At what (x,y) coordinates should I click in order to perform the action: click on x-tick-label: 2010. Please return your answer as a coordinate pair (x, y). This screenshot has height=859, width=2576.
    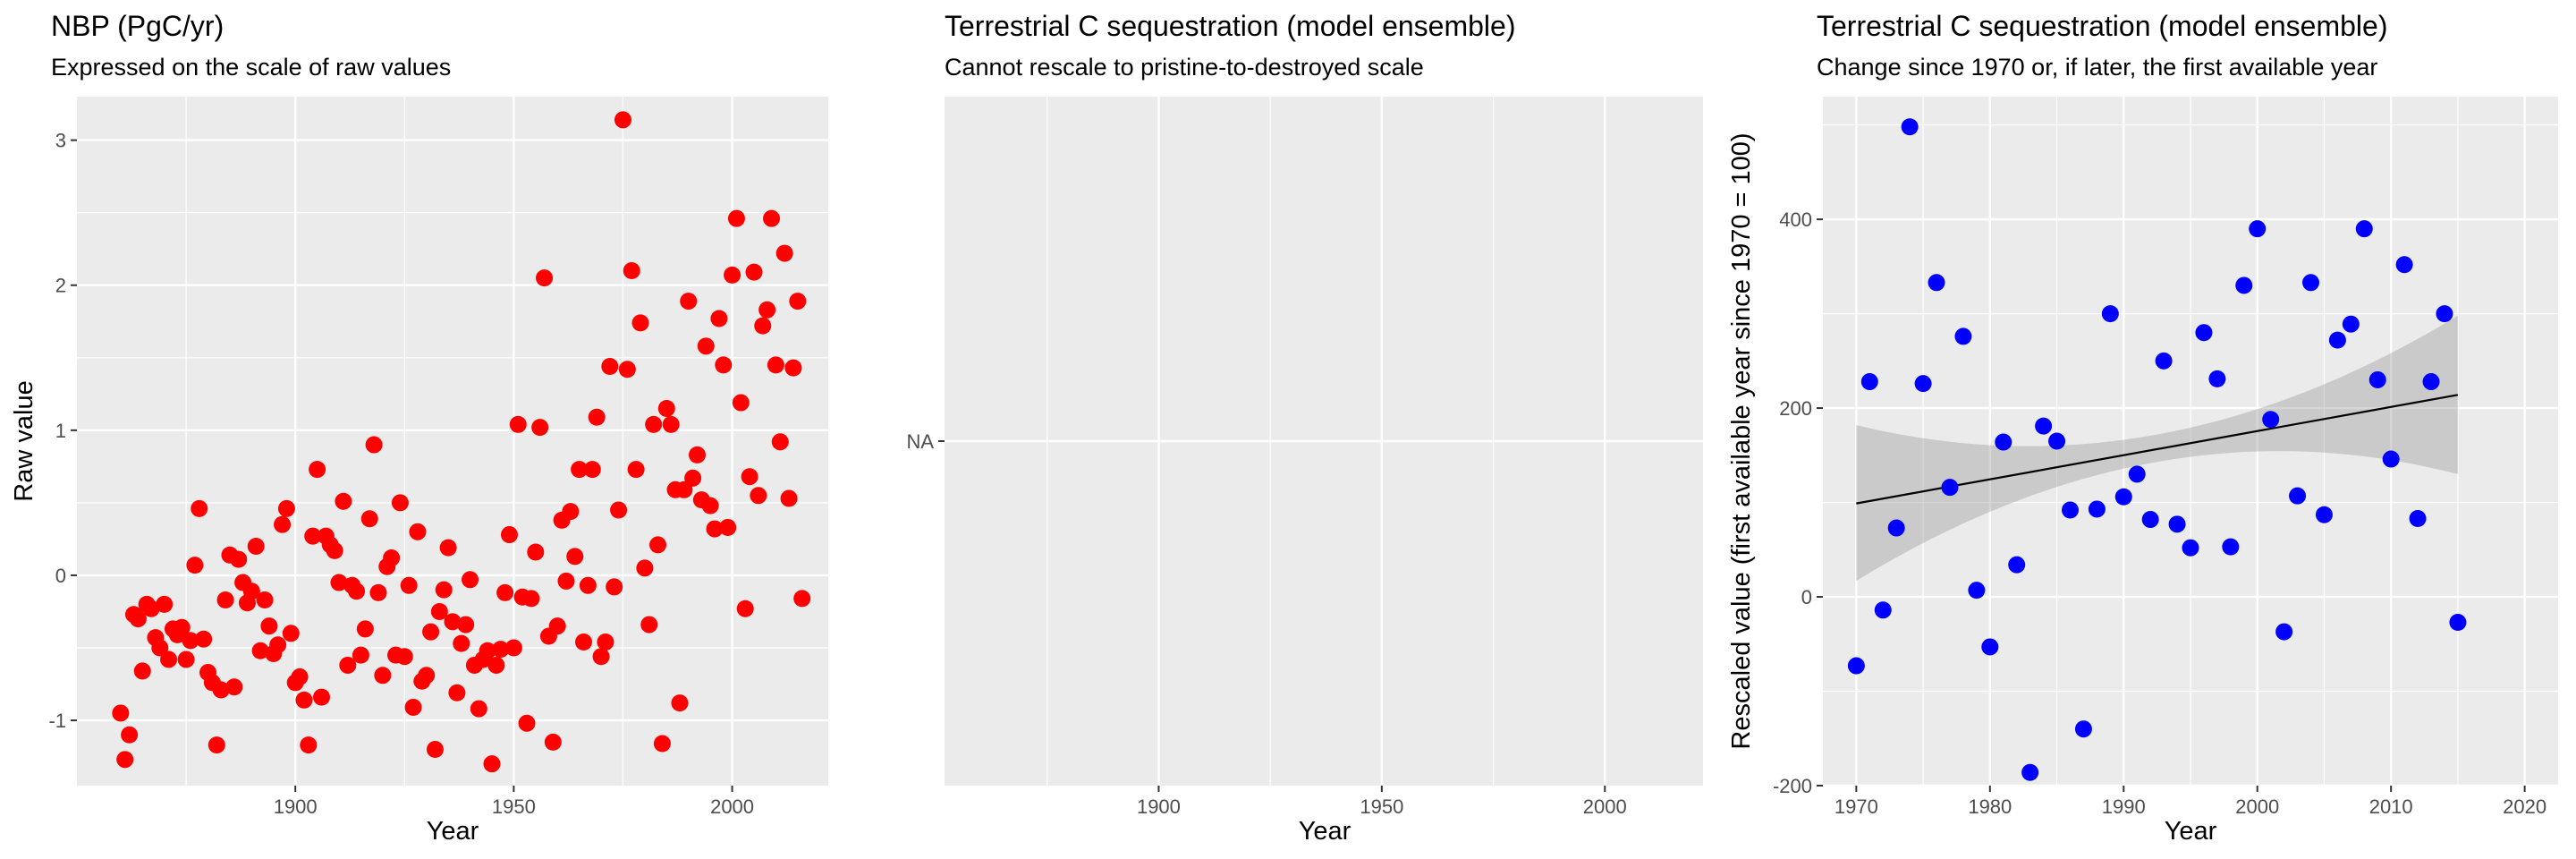
    Looking at the image, I should click on (2391, 806).